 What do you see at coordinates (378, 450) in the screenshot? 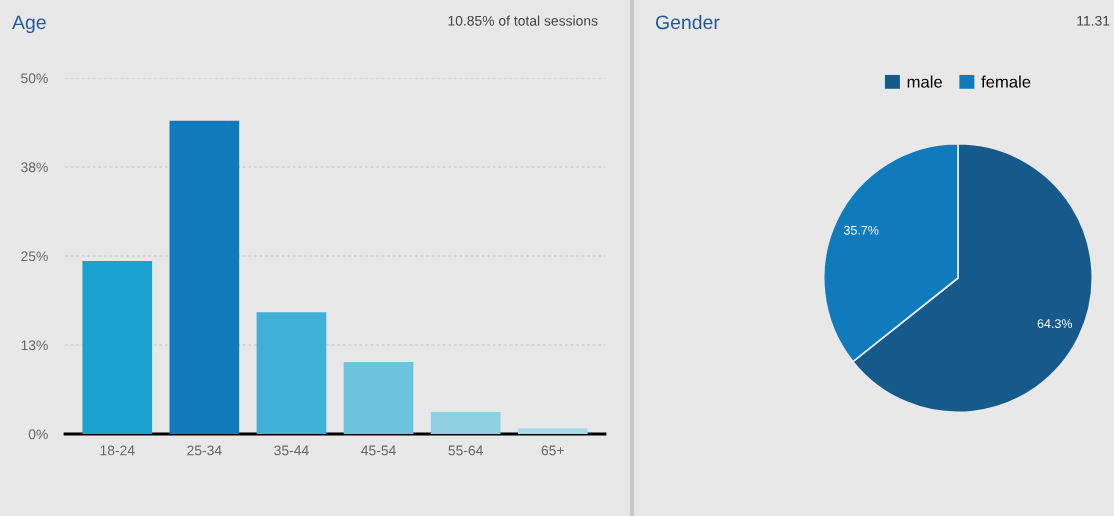
I see `x-tick-label: 45-54` at bounding box center [378, 450].